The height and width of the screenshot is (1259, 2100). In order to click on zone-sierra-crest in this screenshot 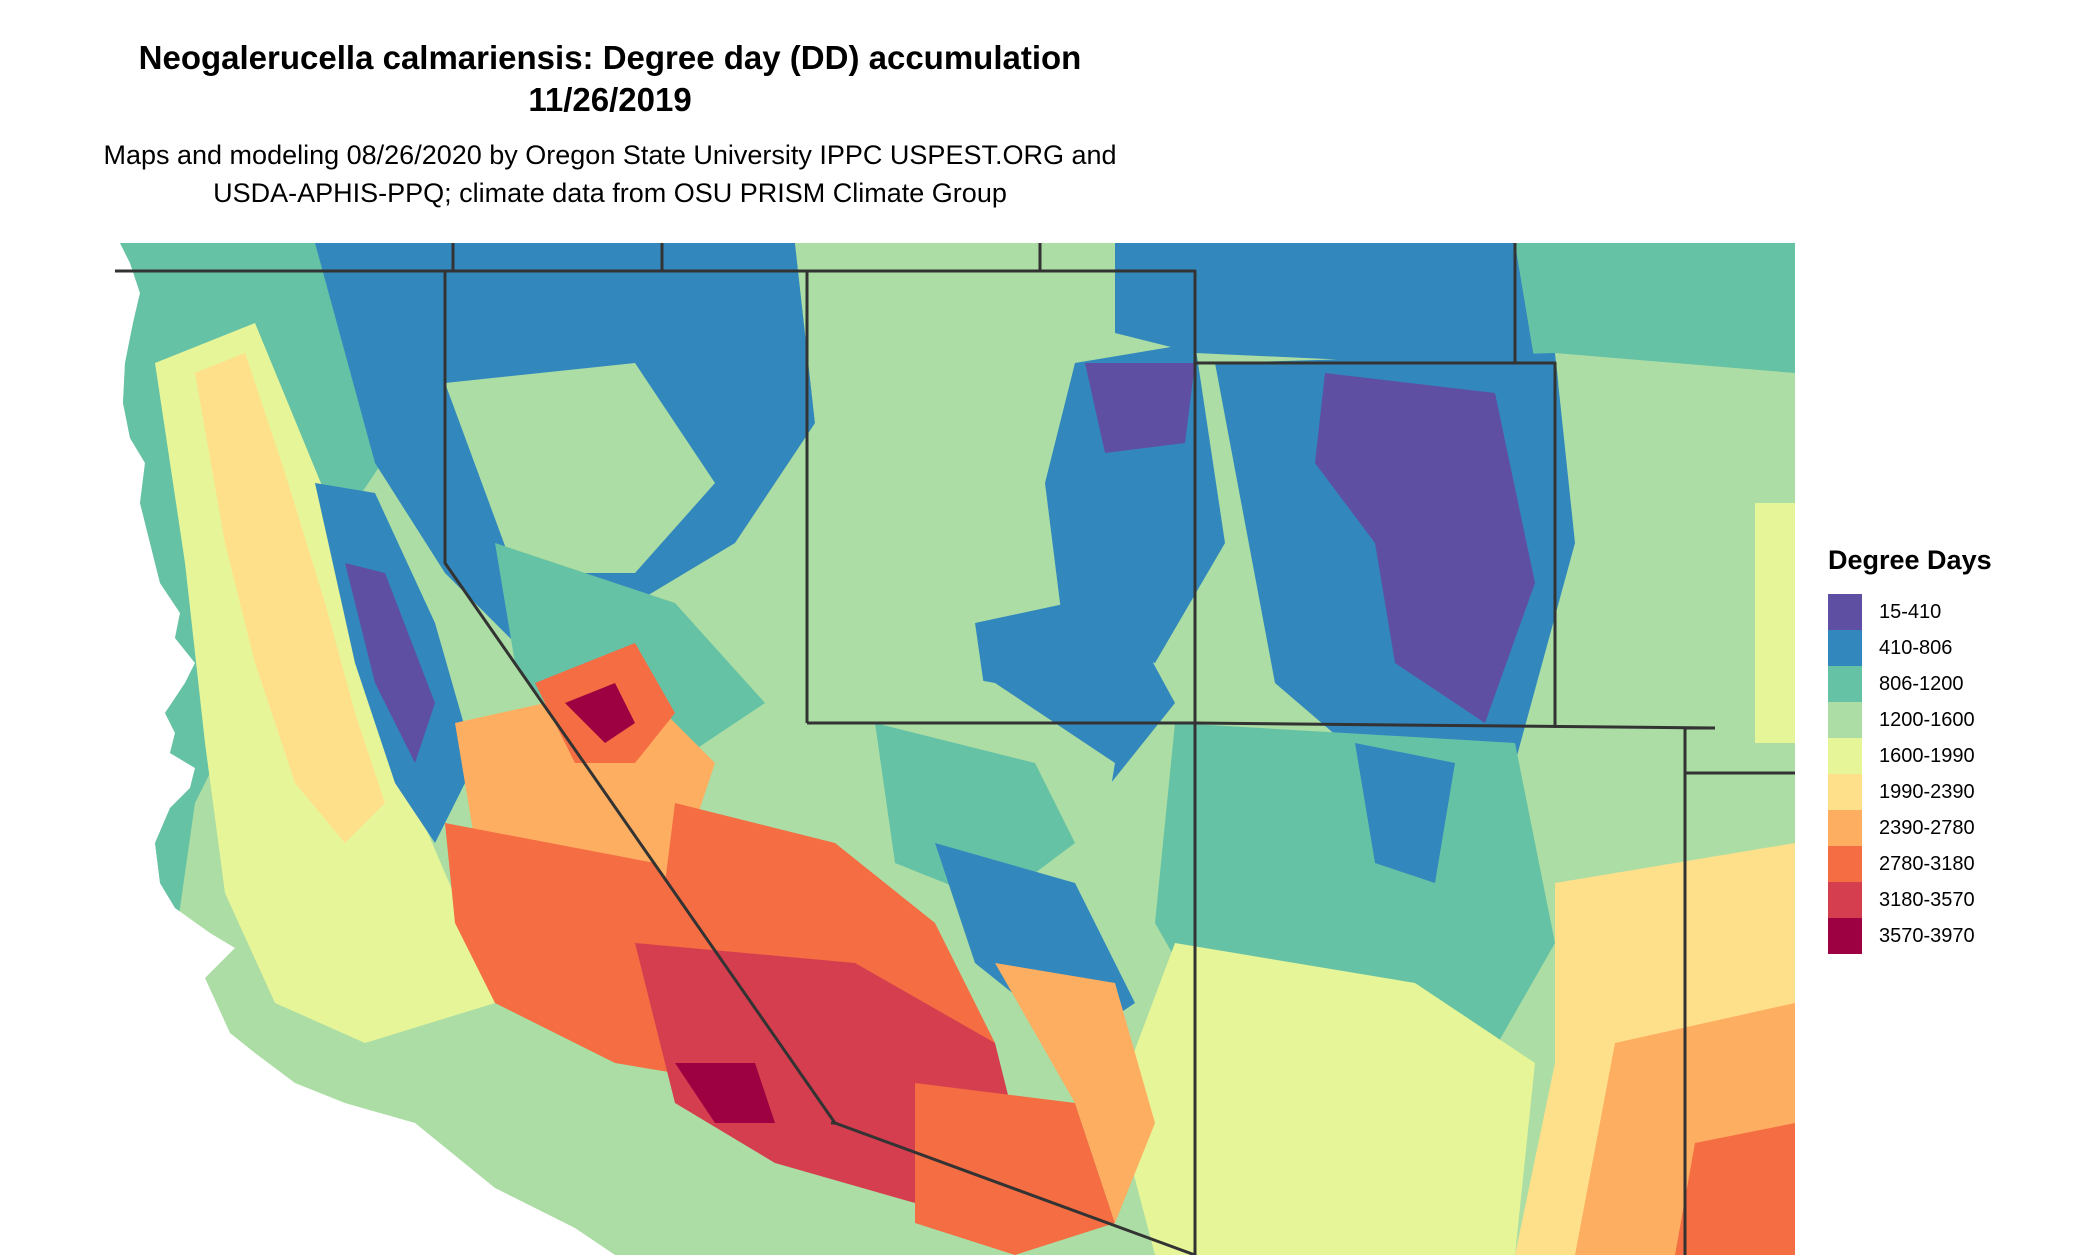, I will do `click(390, 663)`.